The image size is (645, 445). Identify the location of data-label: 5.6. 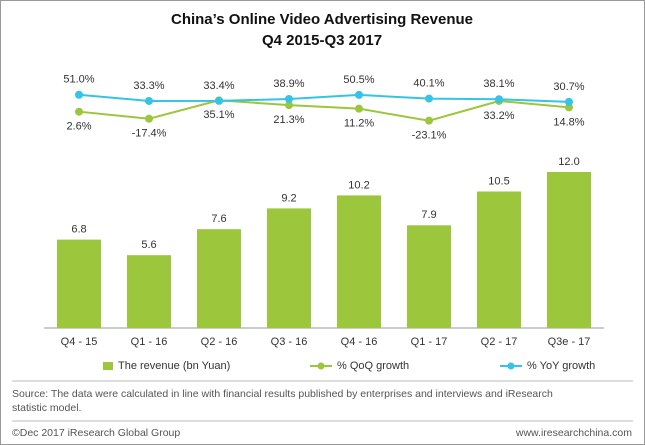
(148, 245).